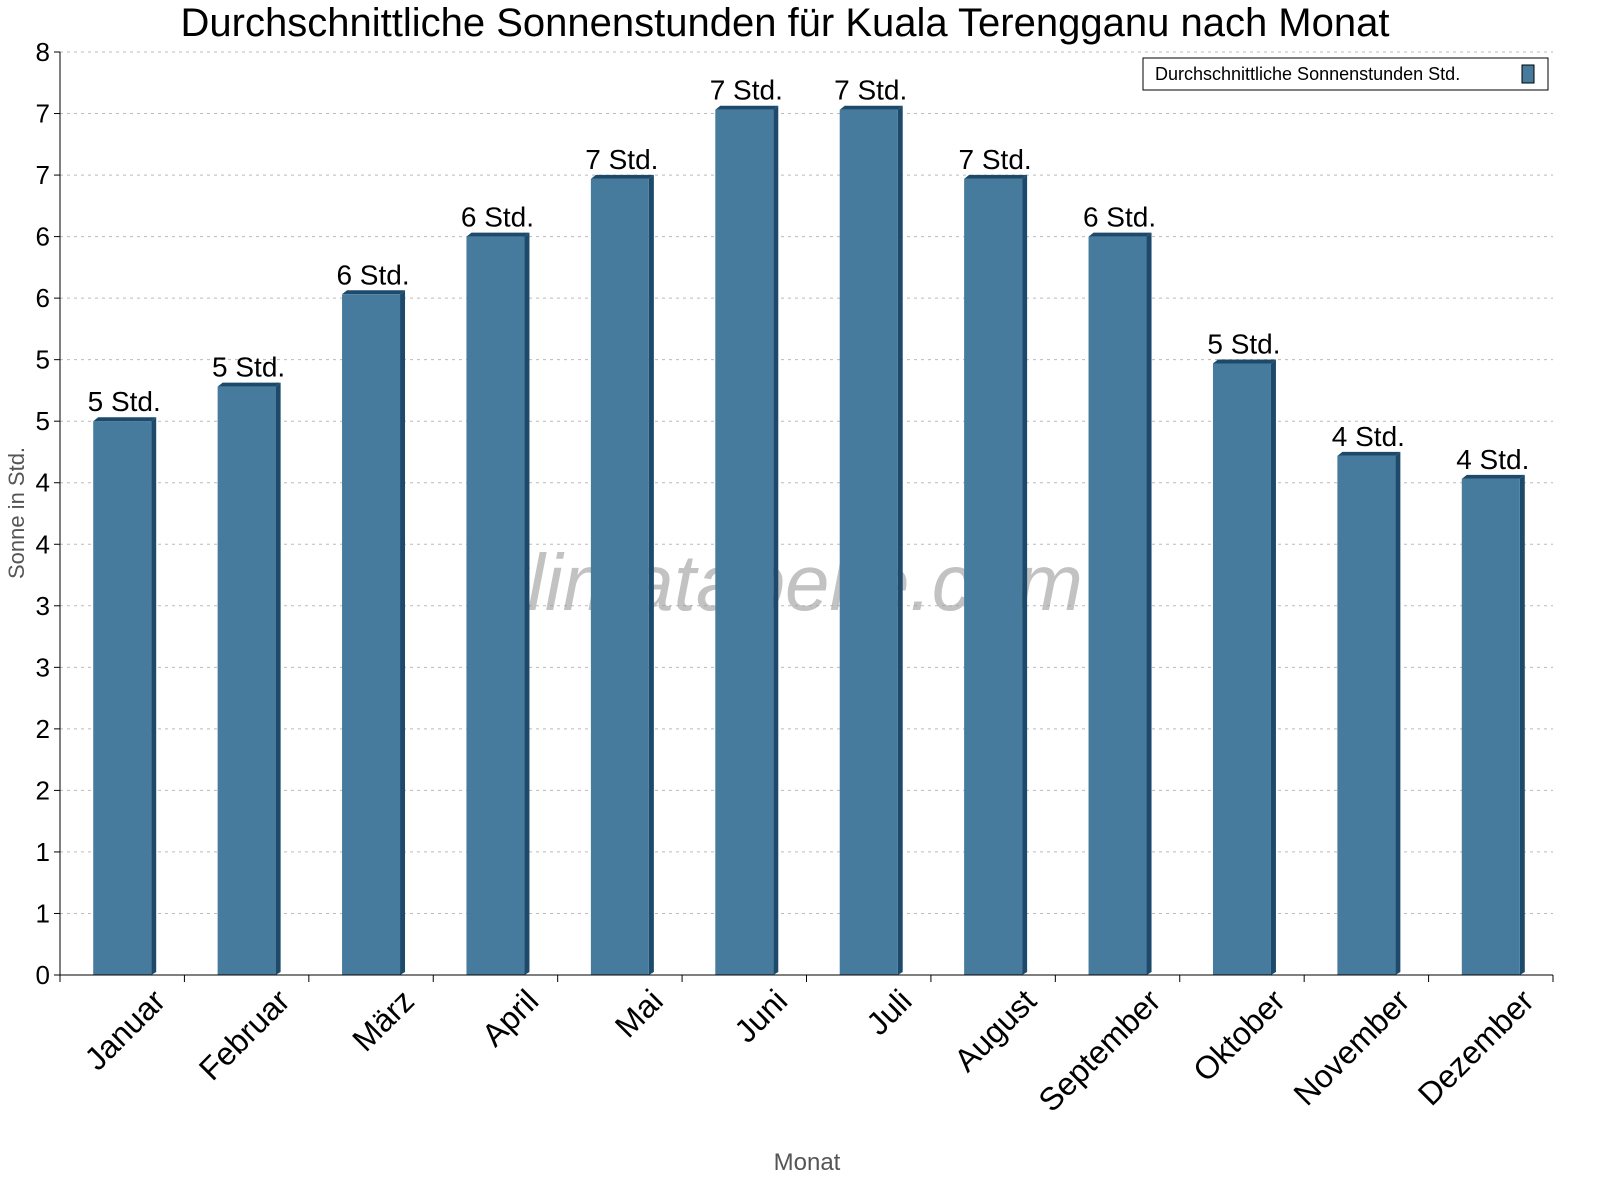 This screenshot has width=1600, height=1200. I want to click on x-tick-label: Juni, so click(760, 1015).